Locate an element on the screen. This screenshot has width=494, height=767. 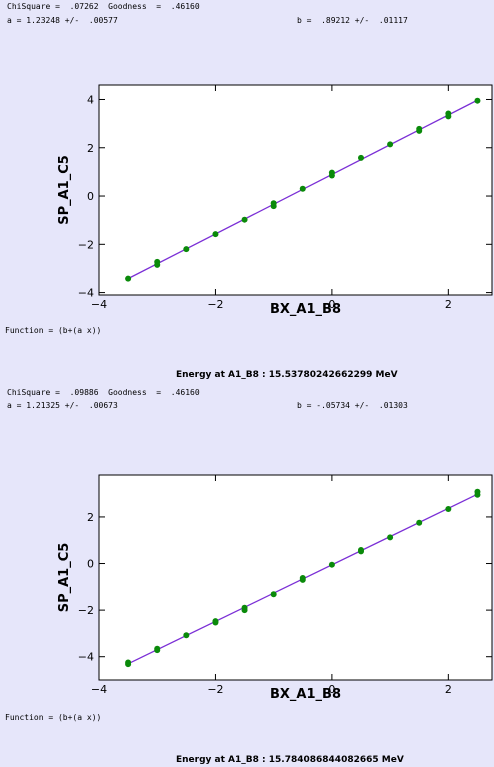
energy-label: Energy at A1_B8 : 15.53780242662299 MeV is located at coordinates (287, 375).